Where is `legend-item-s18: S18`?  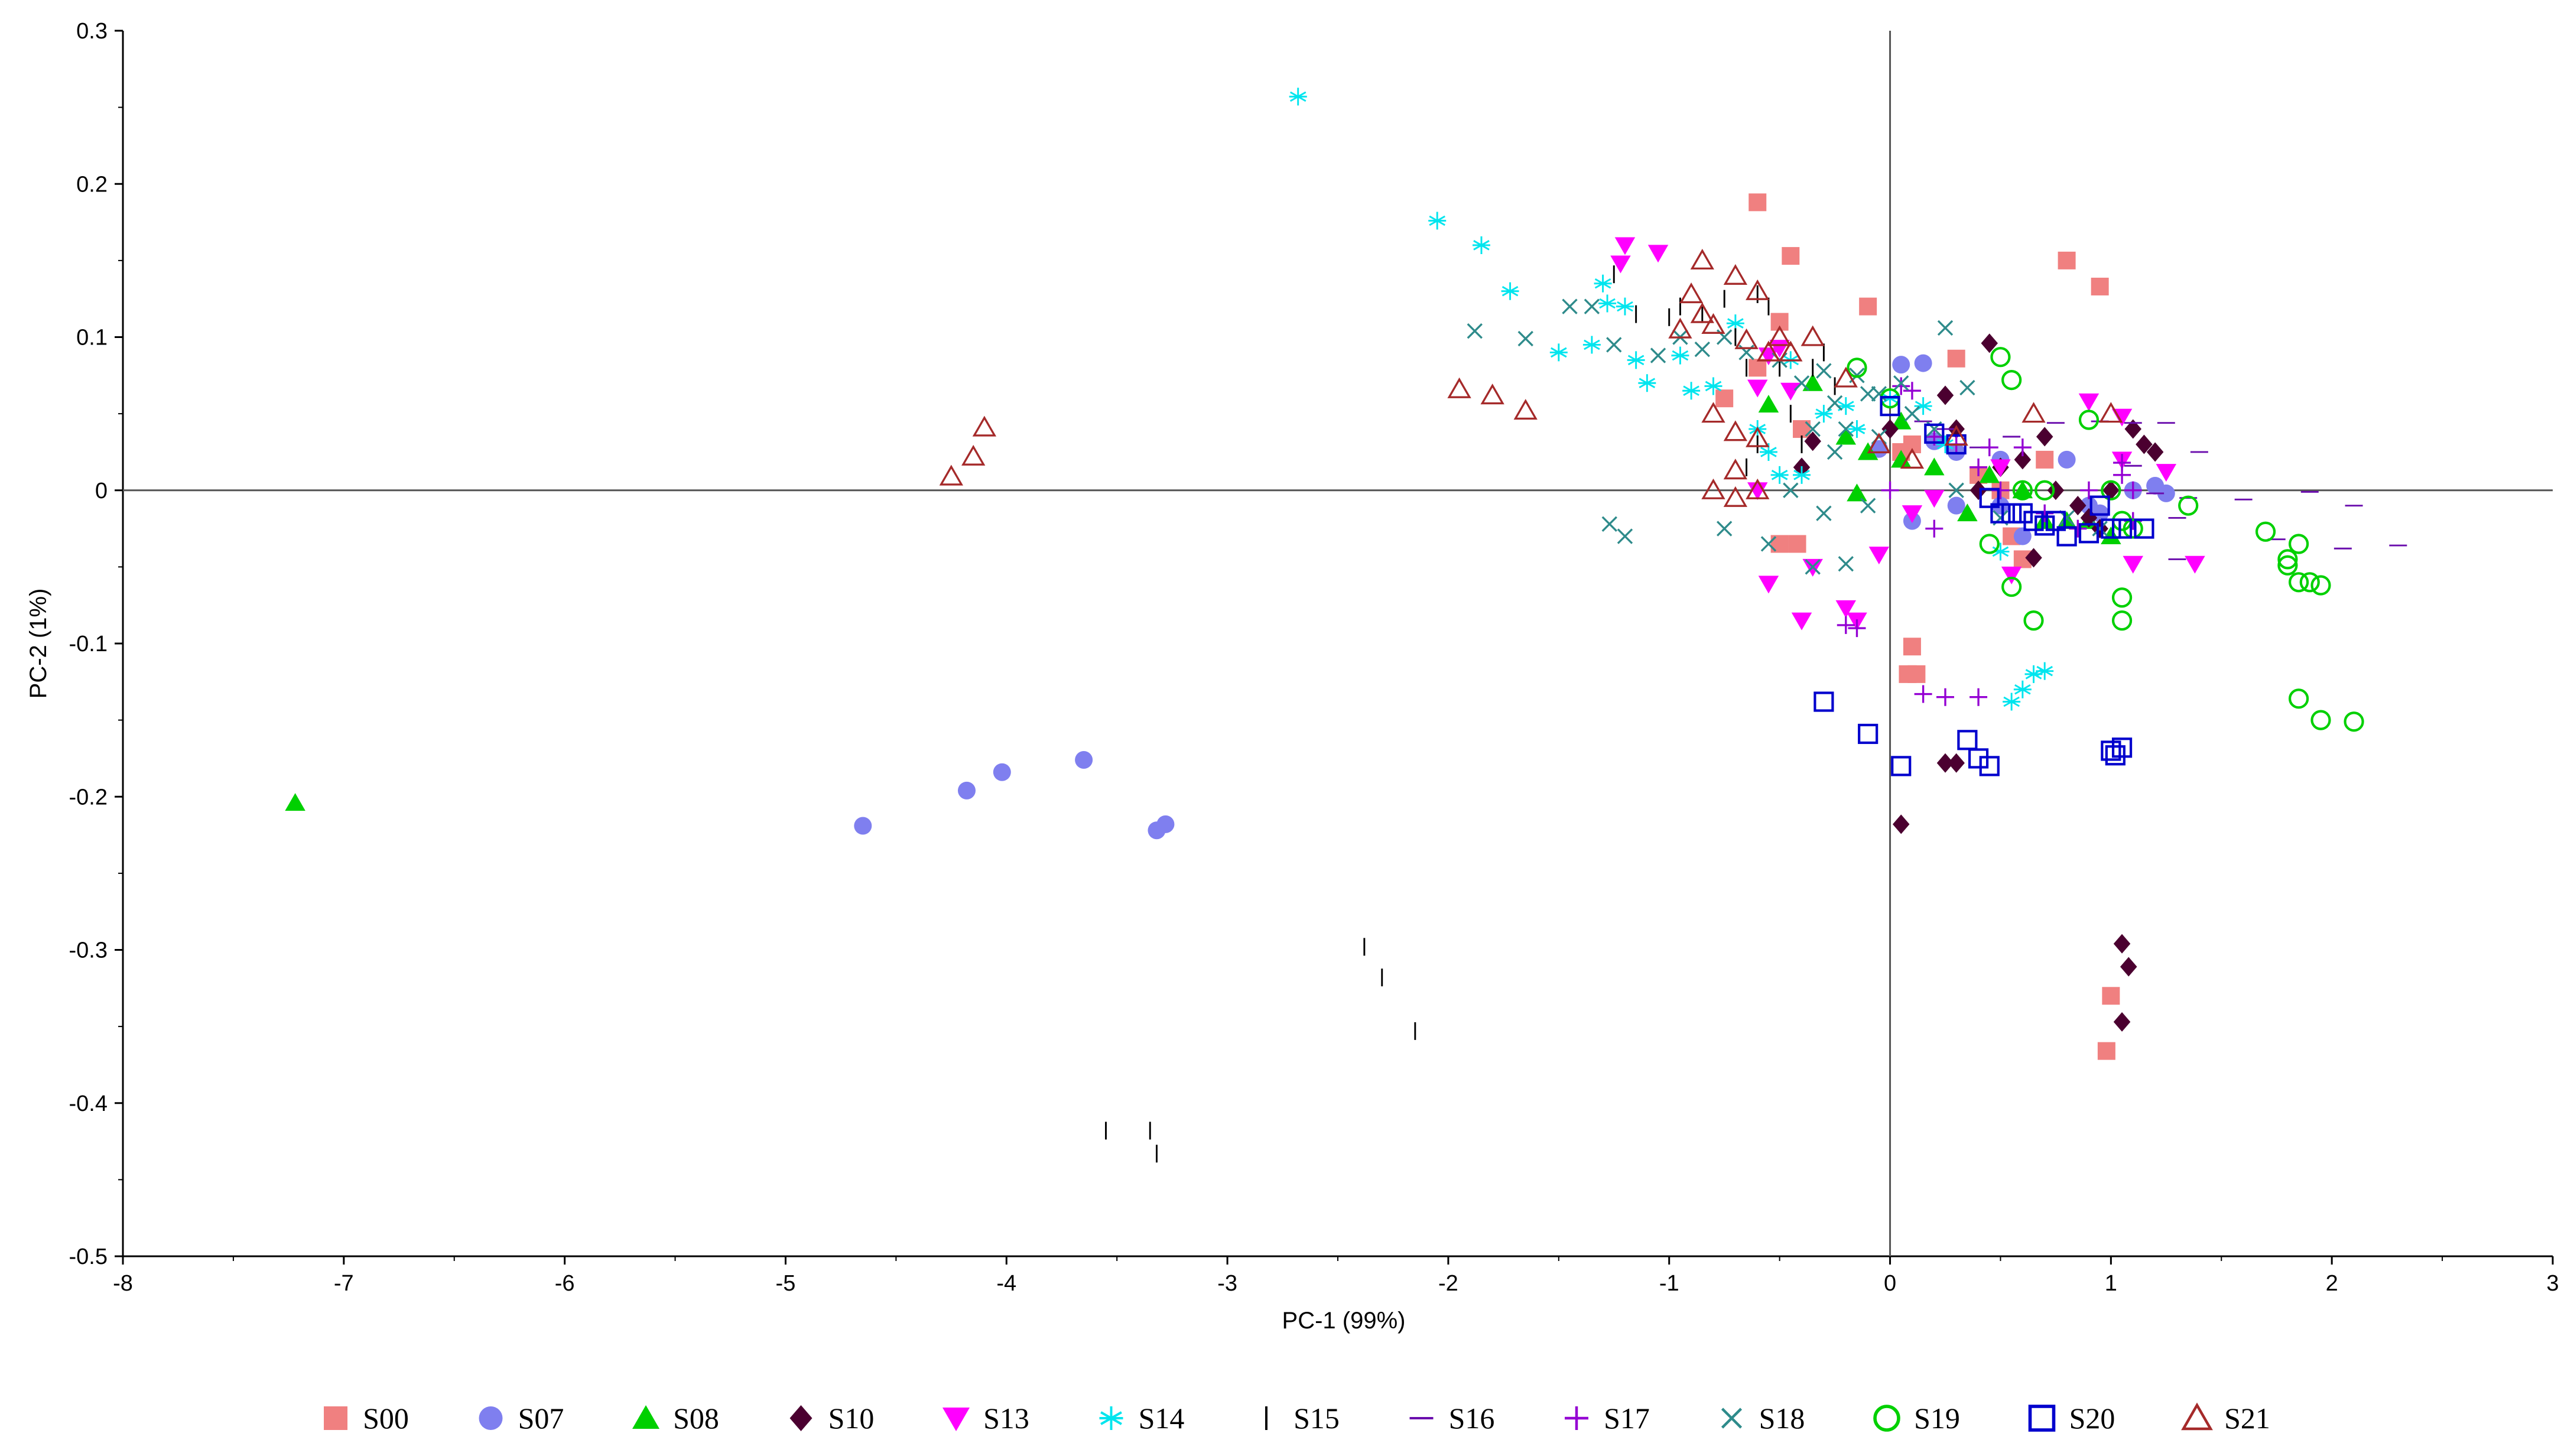
legend-item-s18: S18 is located at coordinates (1763, 1418).